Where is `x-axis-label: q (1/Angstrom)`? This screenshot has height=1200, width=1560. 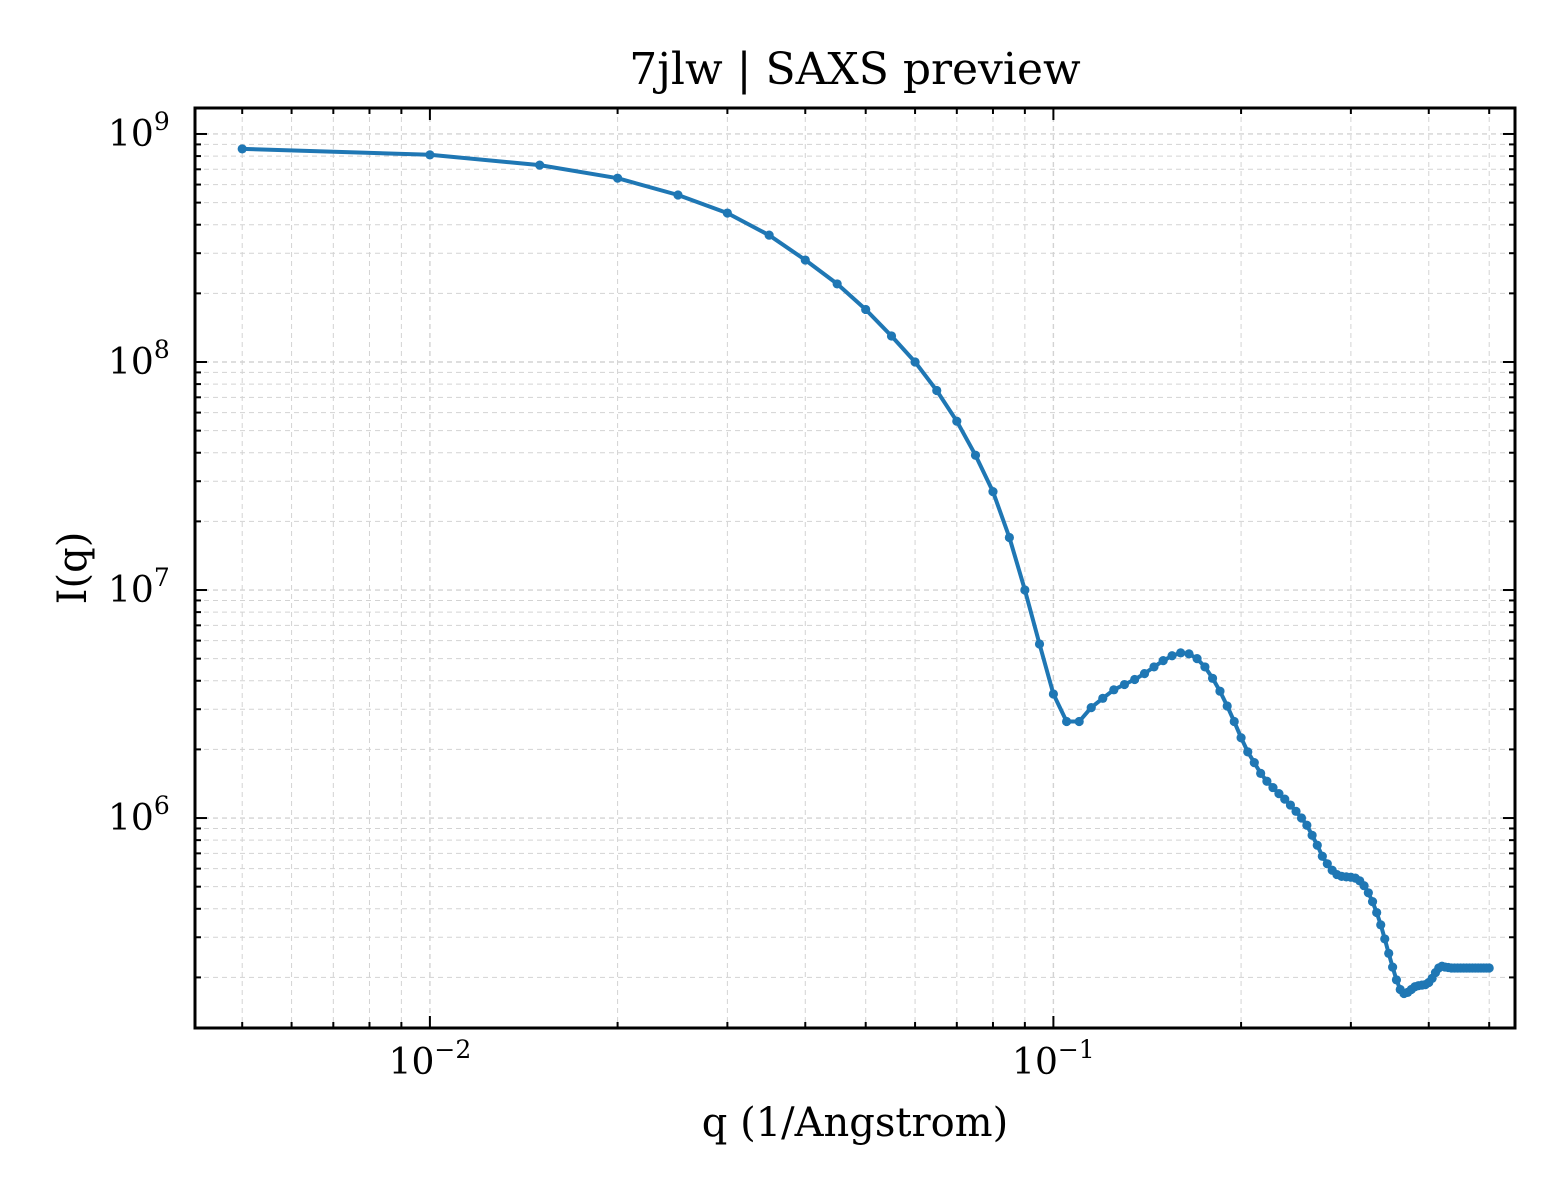 x-axis-label: q (1/Angstrom) is located at coordinates (855, 1123).